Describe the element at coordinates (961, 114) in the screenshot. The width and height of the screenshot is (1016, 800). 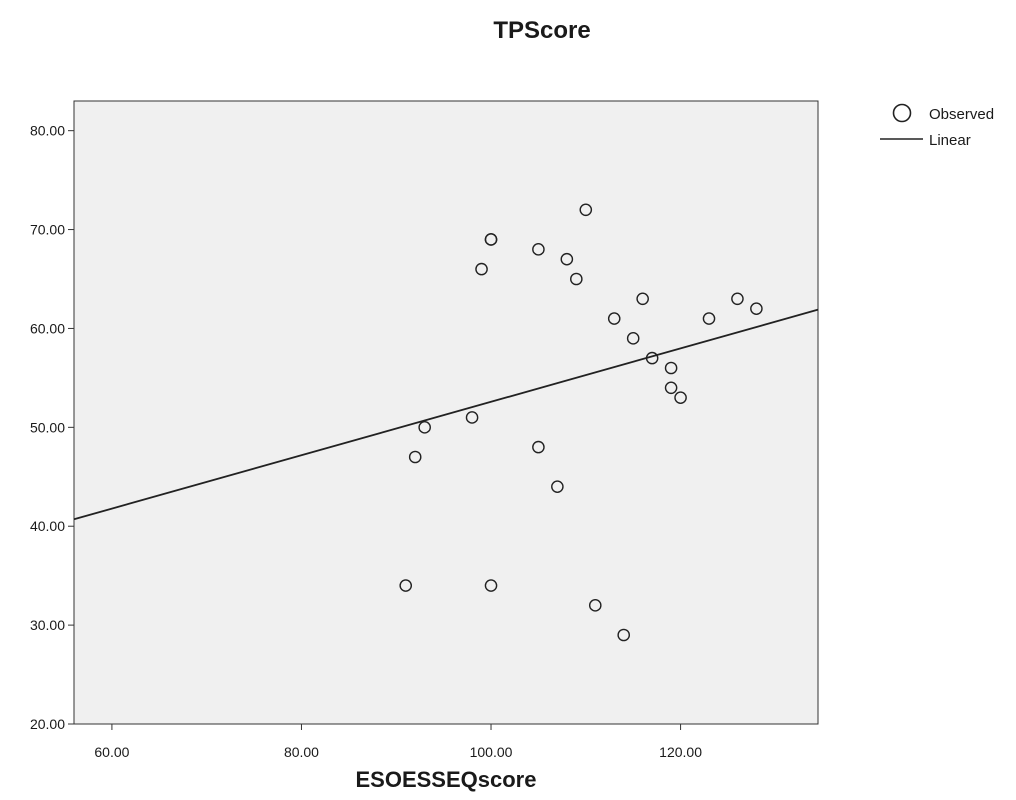
I see `legend-observed-label: Observed` at that location.